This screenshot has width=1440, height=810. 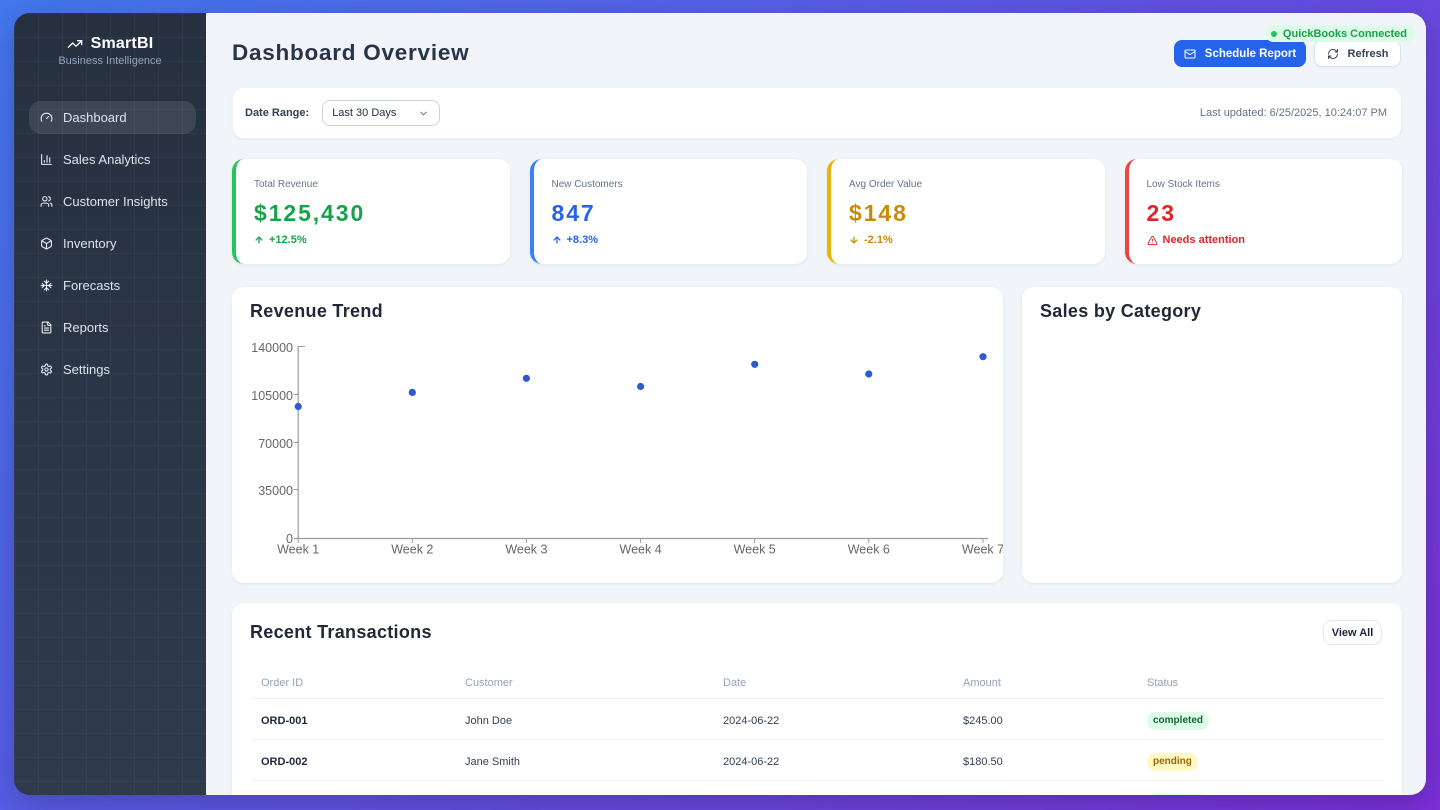 What do you see at coordinates (755, 550) in the screenshot?
I see `svg-text: Week 5` at bounding box center [755, 550].